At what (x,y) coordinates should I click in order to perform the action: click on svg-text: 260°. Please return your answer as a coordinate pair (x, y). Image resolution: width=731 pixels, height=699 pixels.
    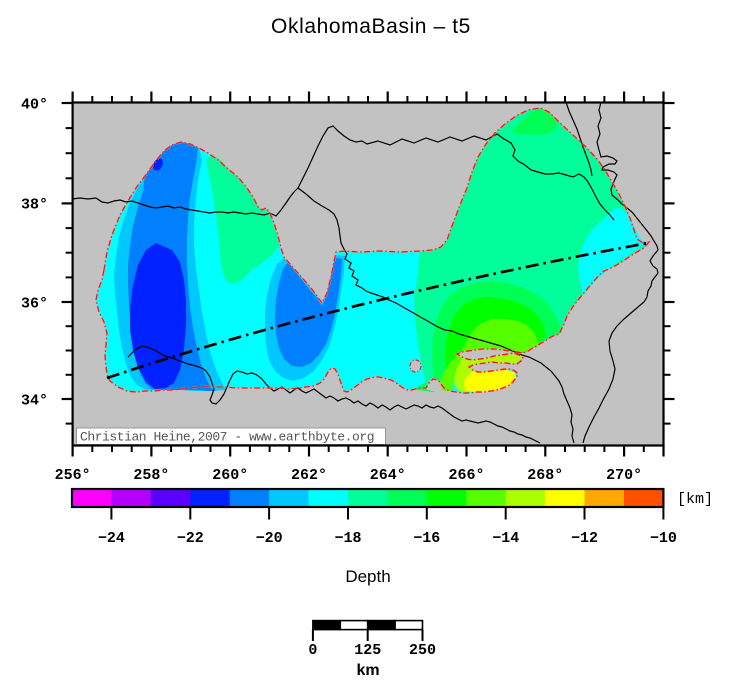
    Looking at the image, I should click on (230, 475).